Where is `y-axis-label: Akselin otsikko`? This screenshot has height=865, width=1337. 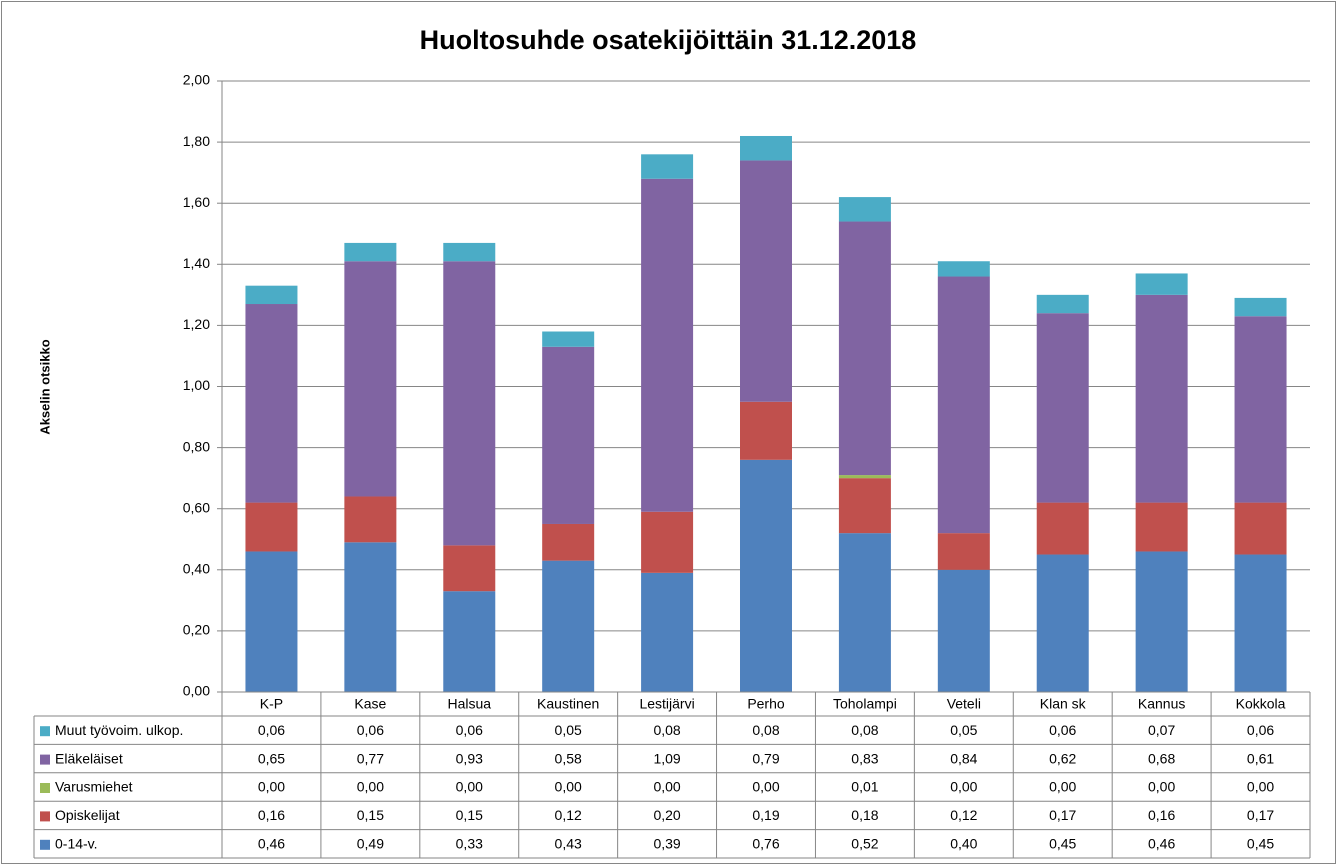 y-axis-label: Akselin otsikko is located at coordinates (44, 386).